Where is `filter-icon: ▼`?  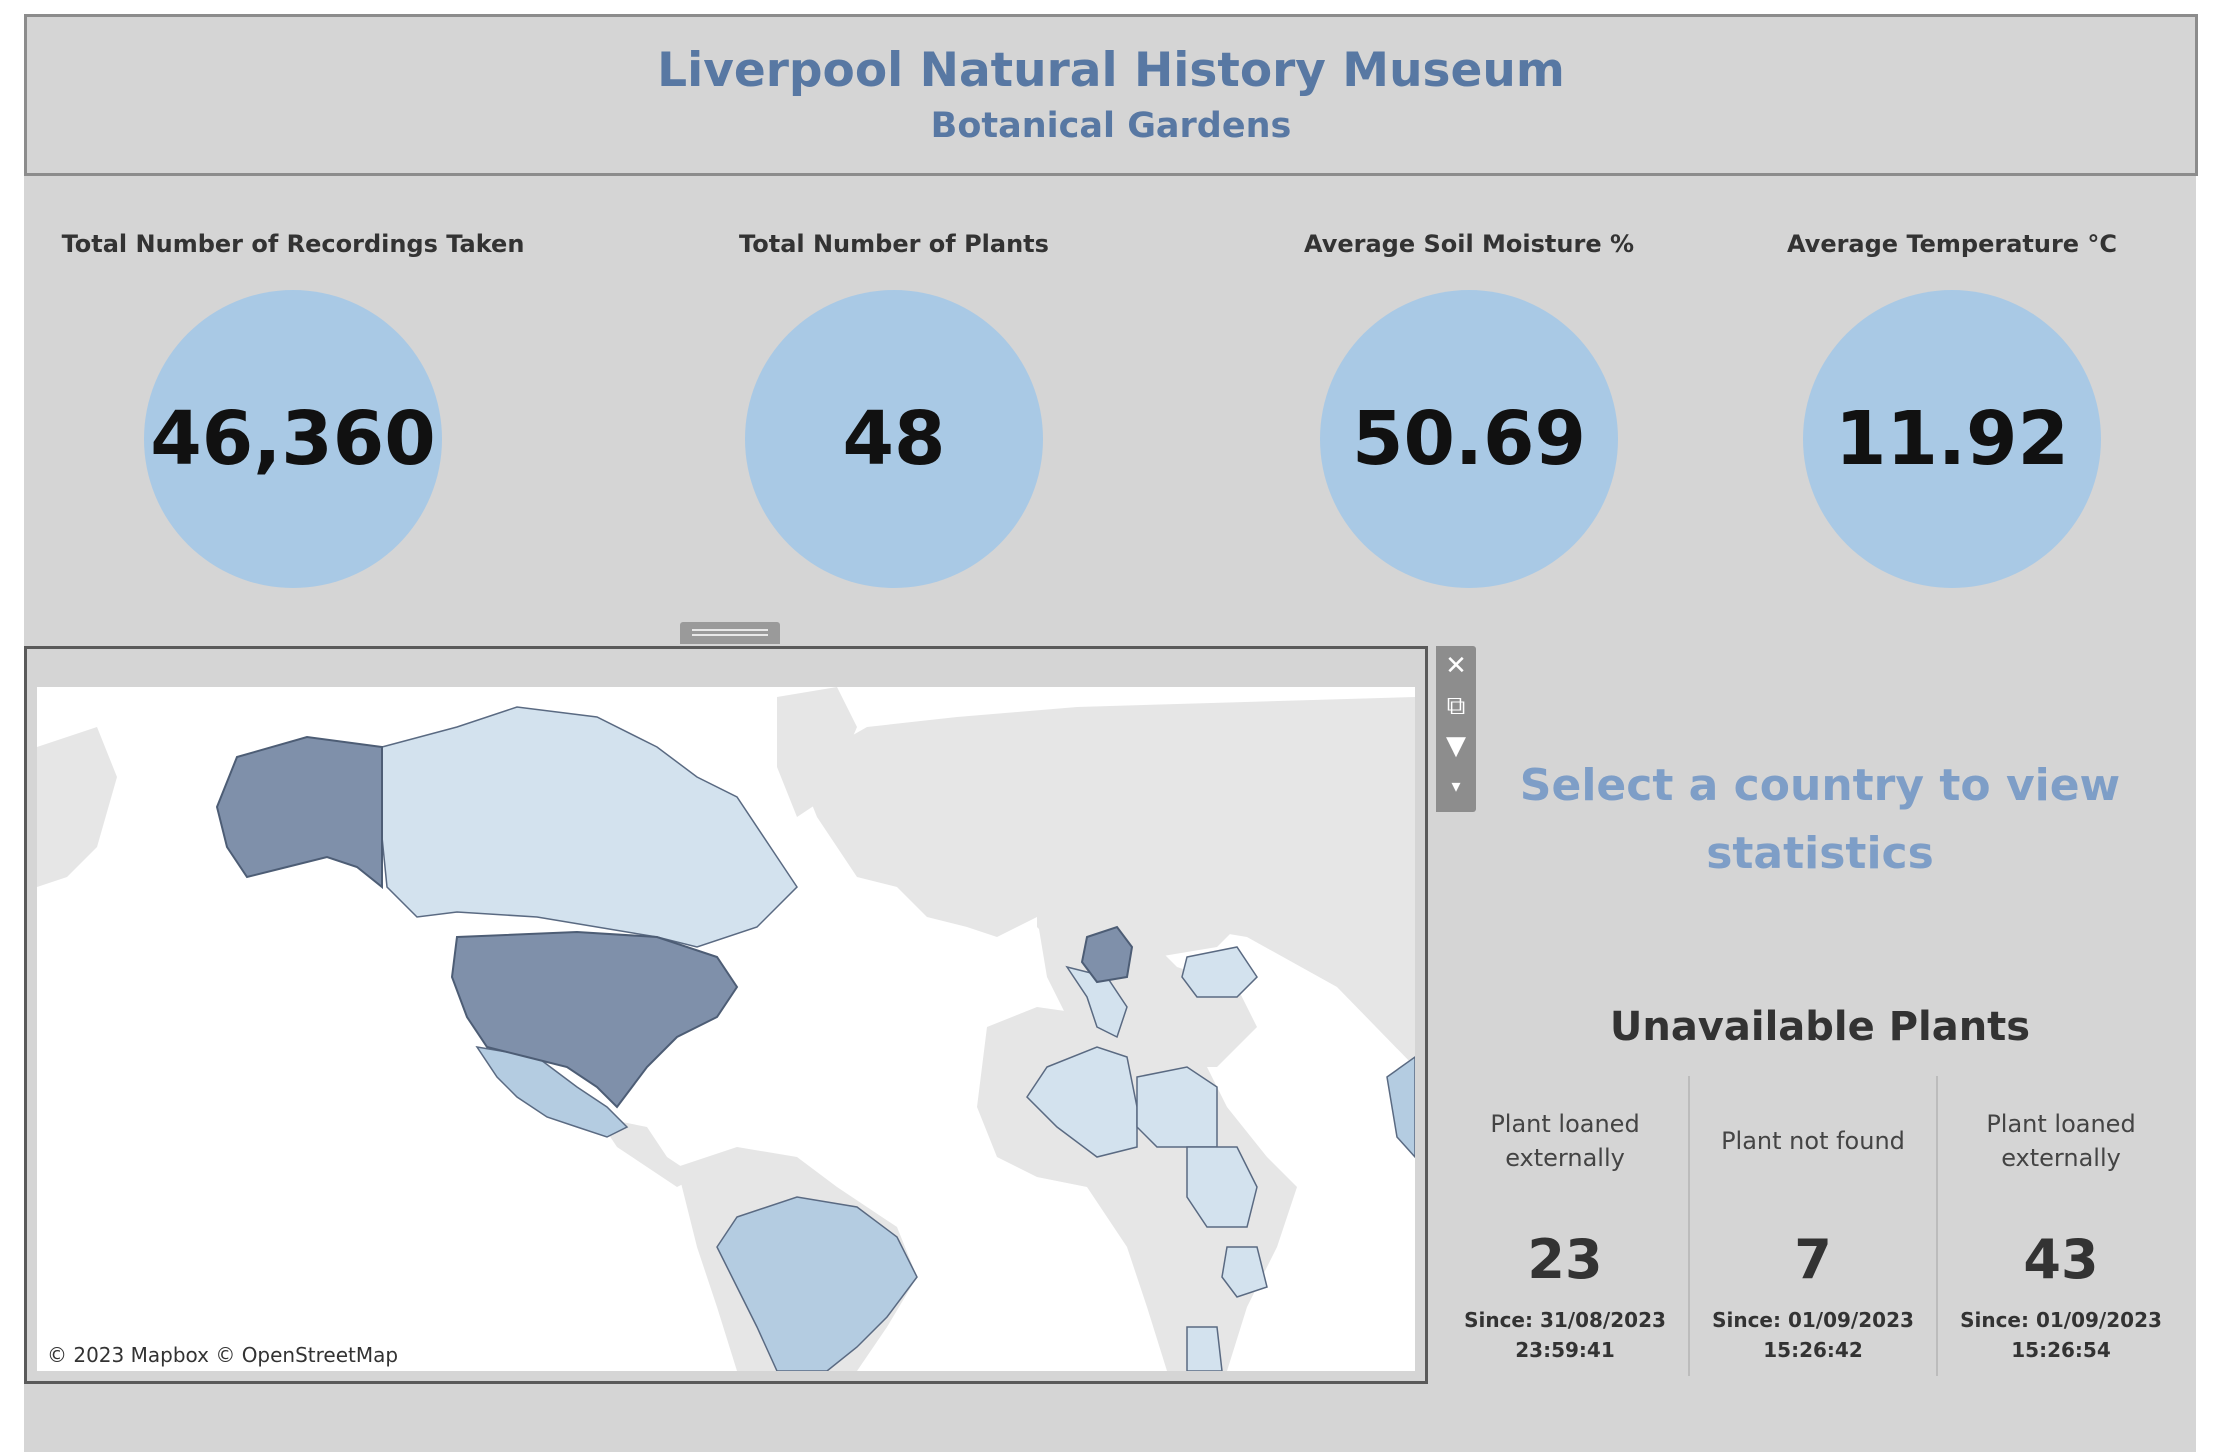 filter-icon: ▼ is located at coordinates (1456, 746).